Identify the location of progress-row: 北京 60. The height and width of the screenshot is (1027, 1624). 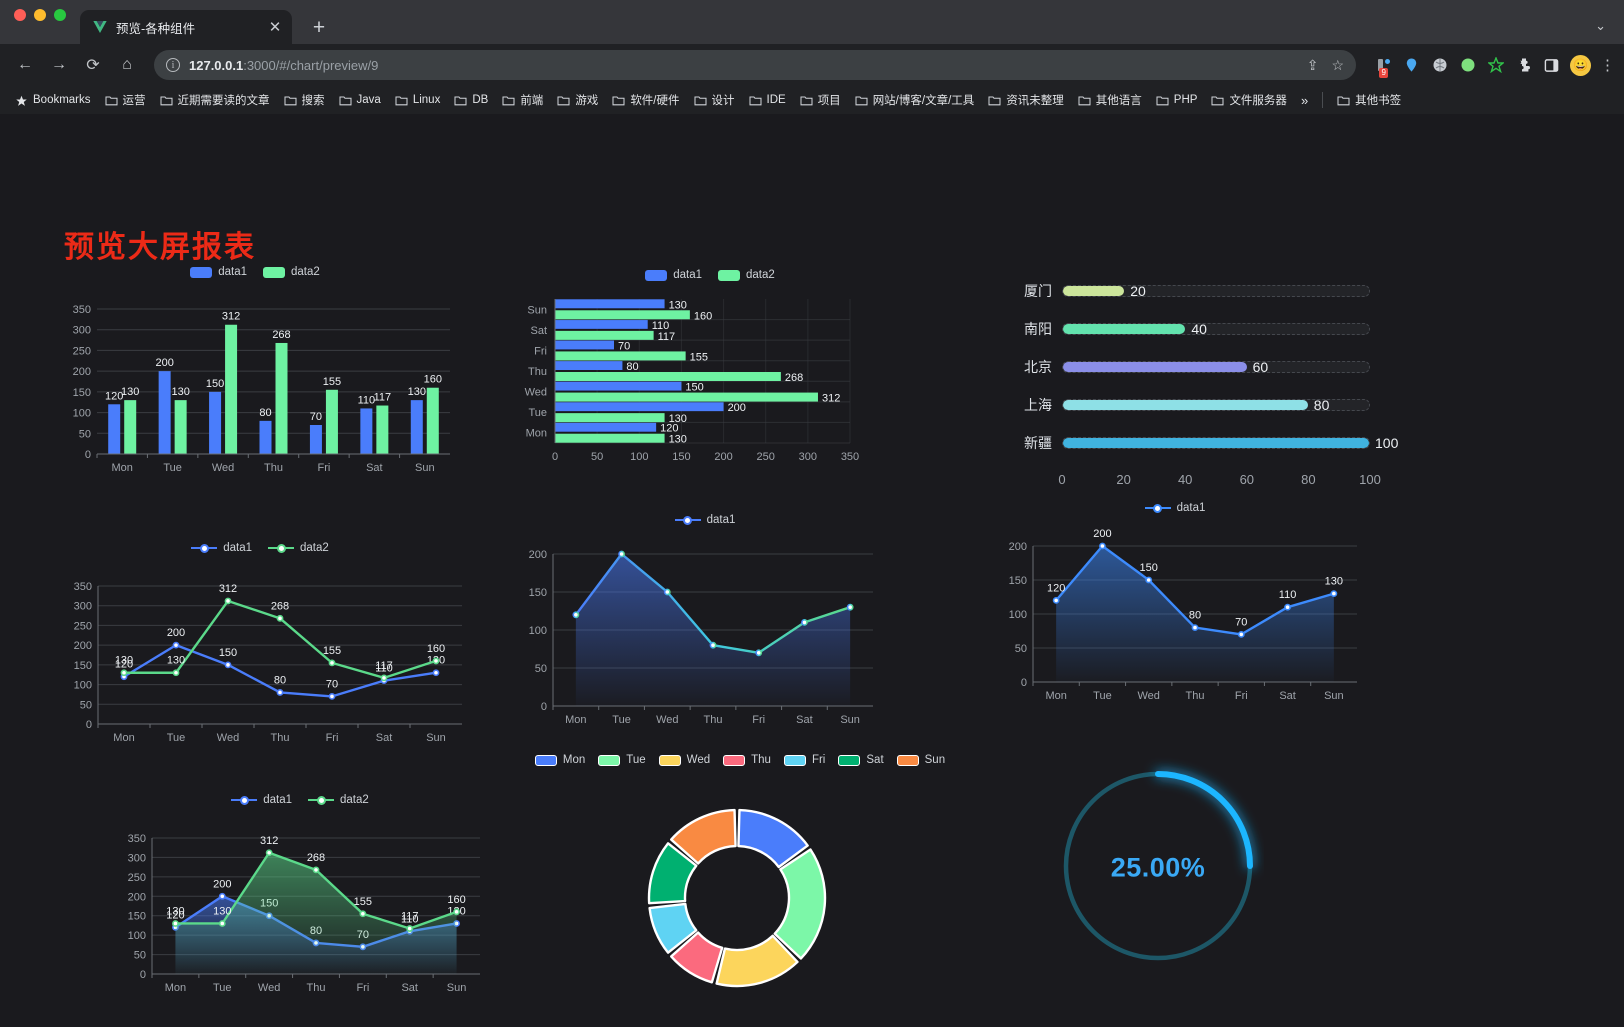
(1185, 367).